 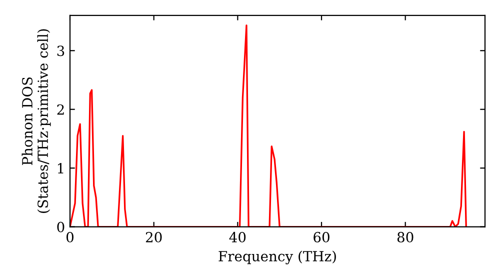 What do you see at coordinates (405, 237) in the screenshot?
I see `x-tick-label: 80` at bounding box center [405, 237].